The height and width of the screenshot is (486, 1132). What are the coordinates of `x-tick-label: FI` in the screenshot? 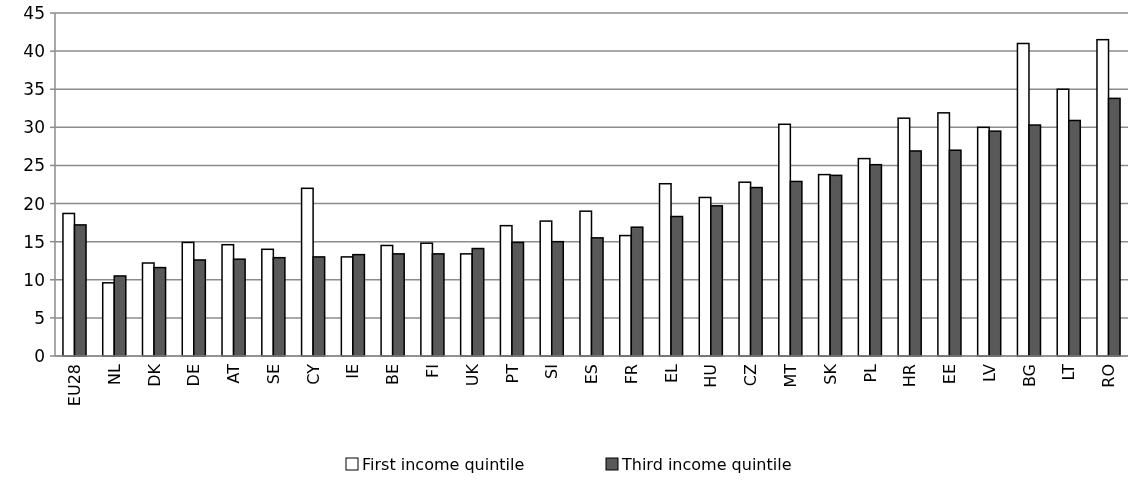 It's located at (433, 371).